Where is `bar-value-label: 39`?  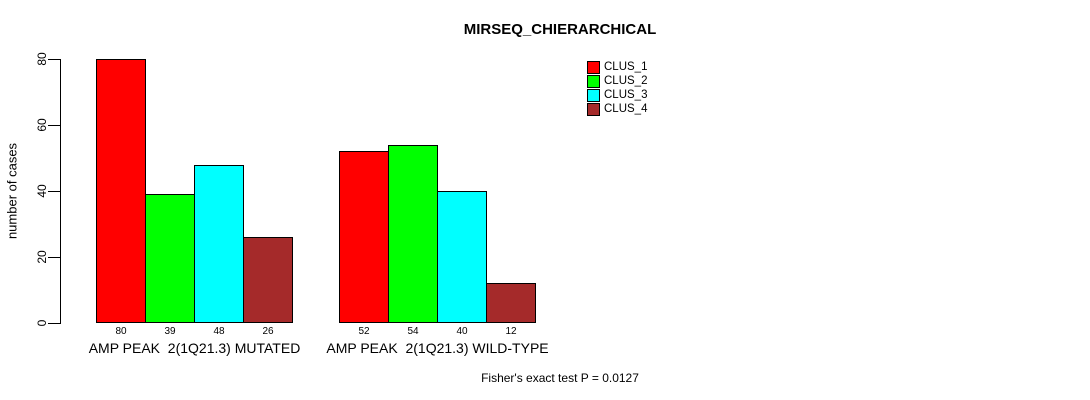 bar-value-label: 39 is located at coordinates (170, 331).